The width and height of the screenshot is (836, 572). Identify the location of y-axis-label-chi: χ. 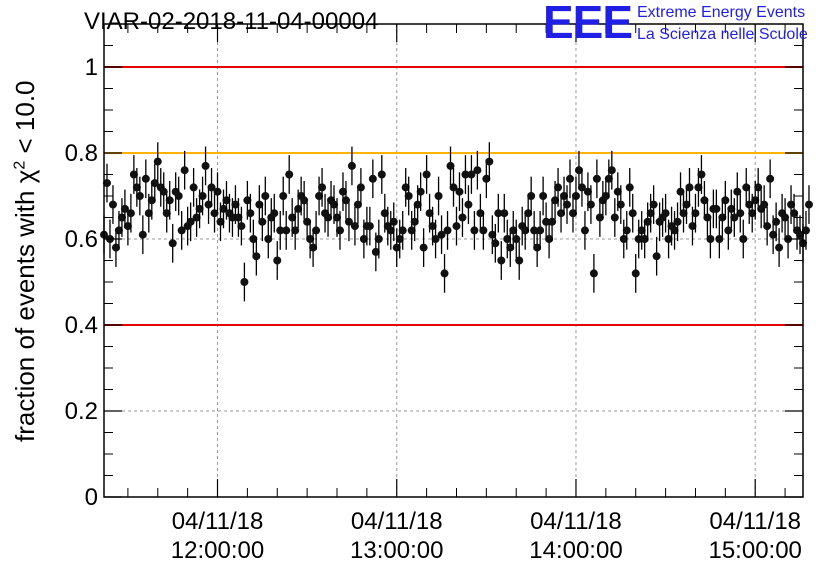
(25, 176).